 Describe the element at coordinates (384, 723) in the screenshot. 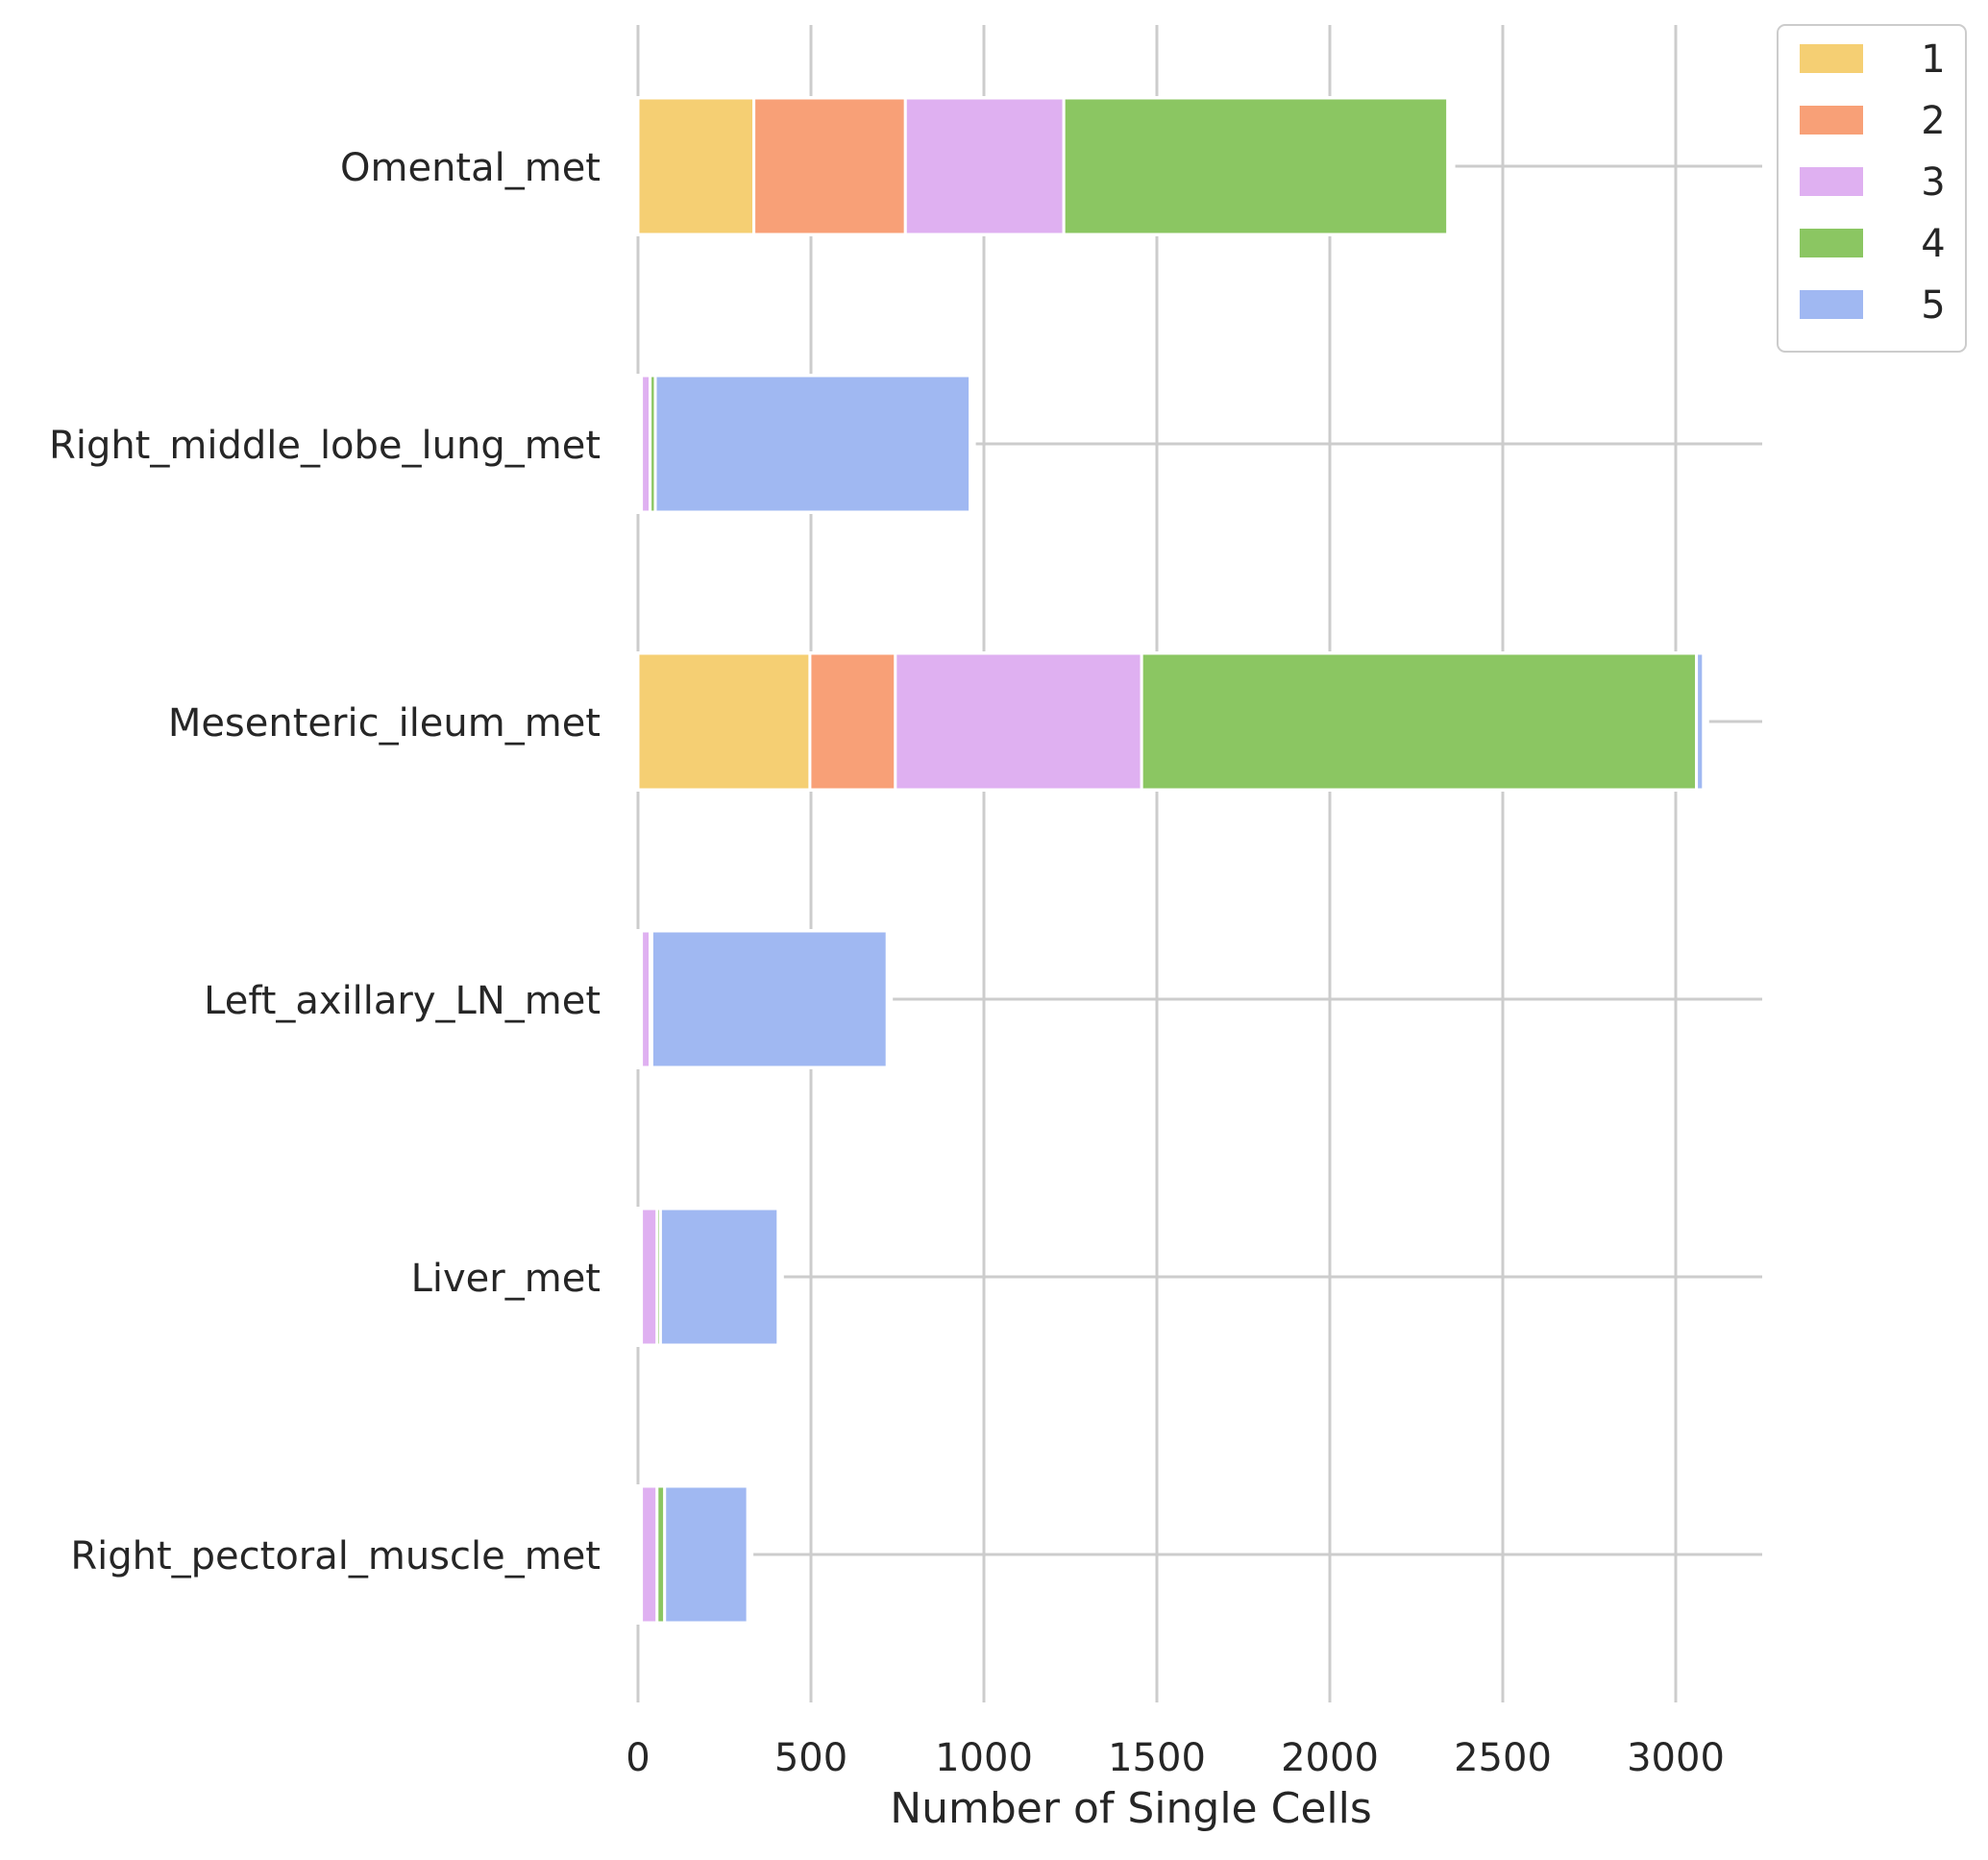

I see `y-tick-label: Mesenteric_ileum_met` at that location.